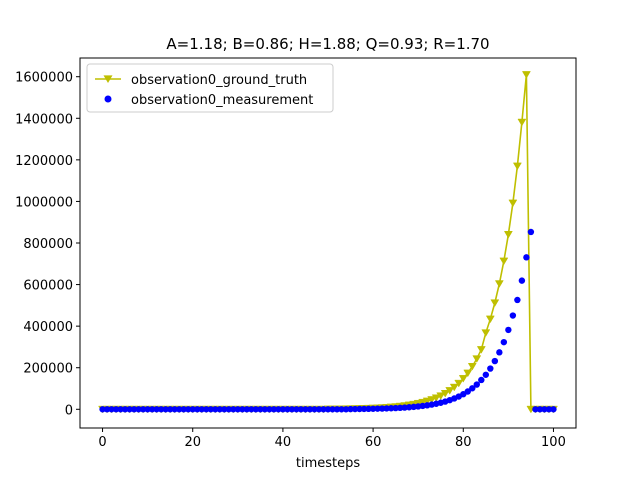 The width and height of the screenshot is (640, 480). Describe the element at coordinates (373, 442) in the screenshot. I see `x-tick-label: 60` at that location.